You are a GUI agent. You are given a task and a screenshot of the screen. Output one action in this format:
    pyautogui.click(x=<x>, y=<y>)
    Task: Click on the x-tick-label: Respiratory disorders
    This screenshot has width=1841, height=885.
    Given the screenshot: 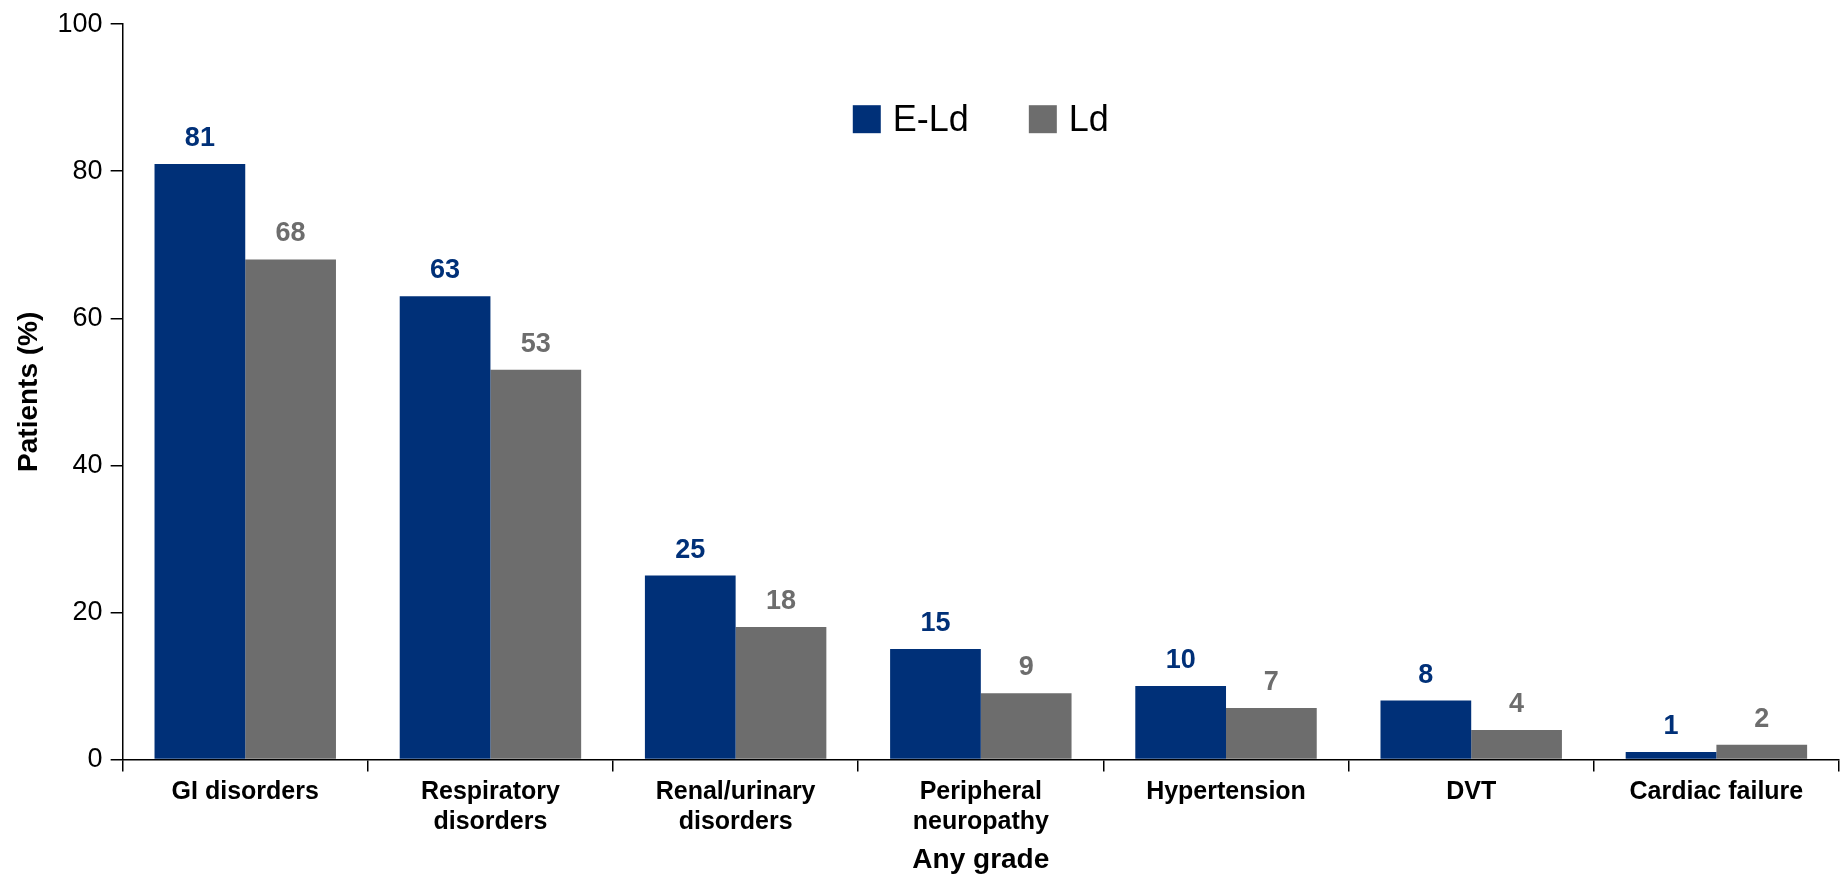 What is the action you would take?
    pyautogui.click(x=490, y=805)
    